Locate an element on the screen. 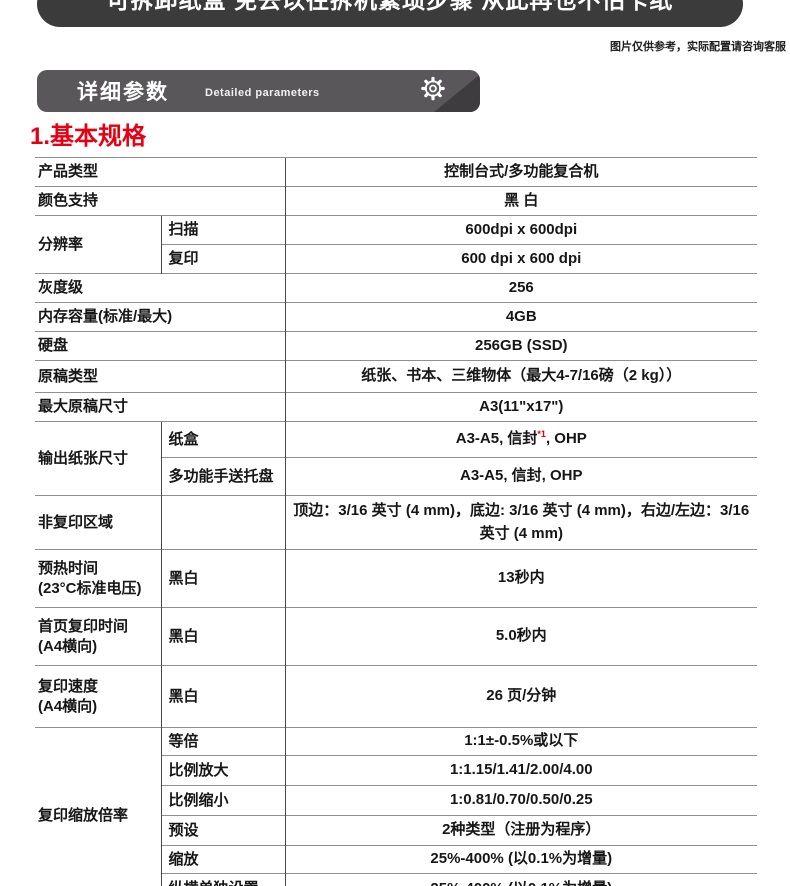 The width and height of the screenshot is (790, 886). spec-label: 分辨率 is located at coordinates (98, 244).